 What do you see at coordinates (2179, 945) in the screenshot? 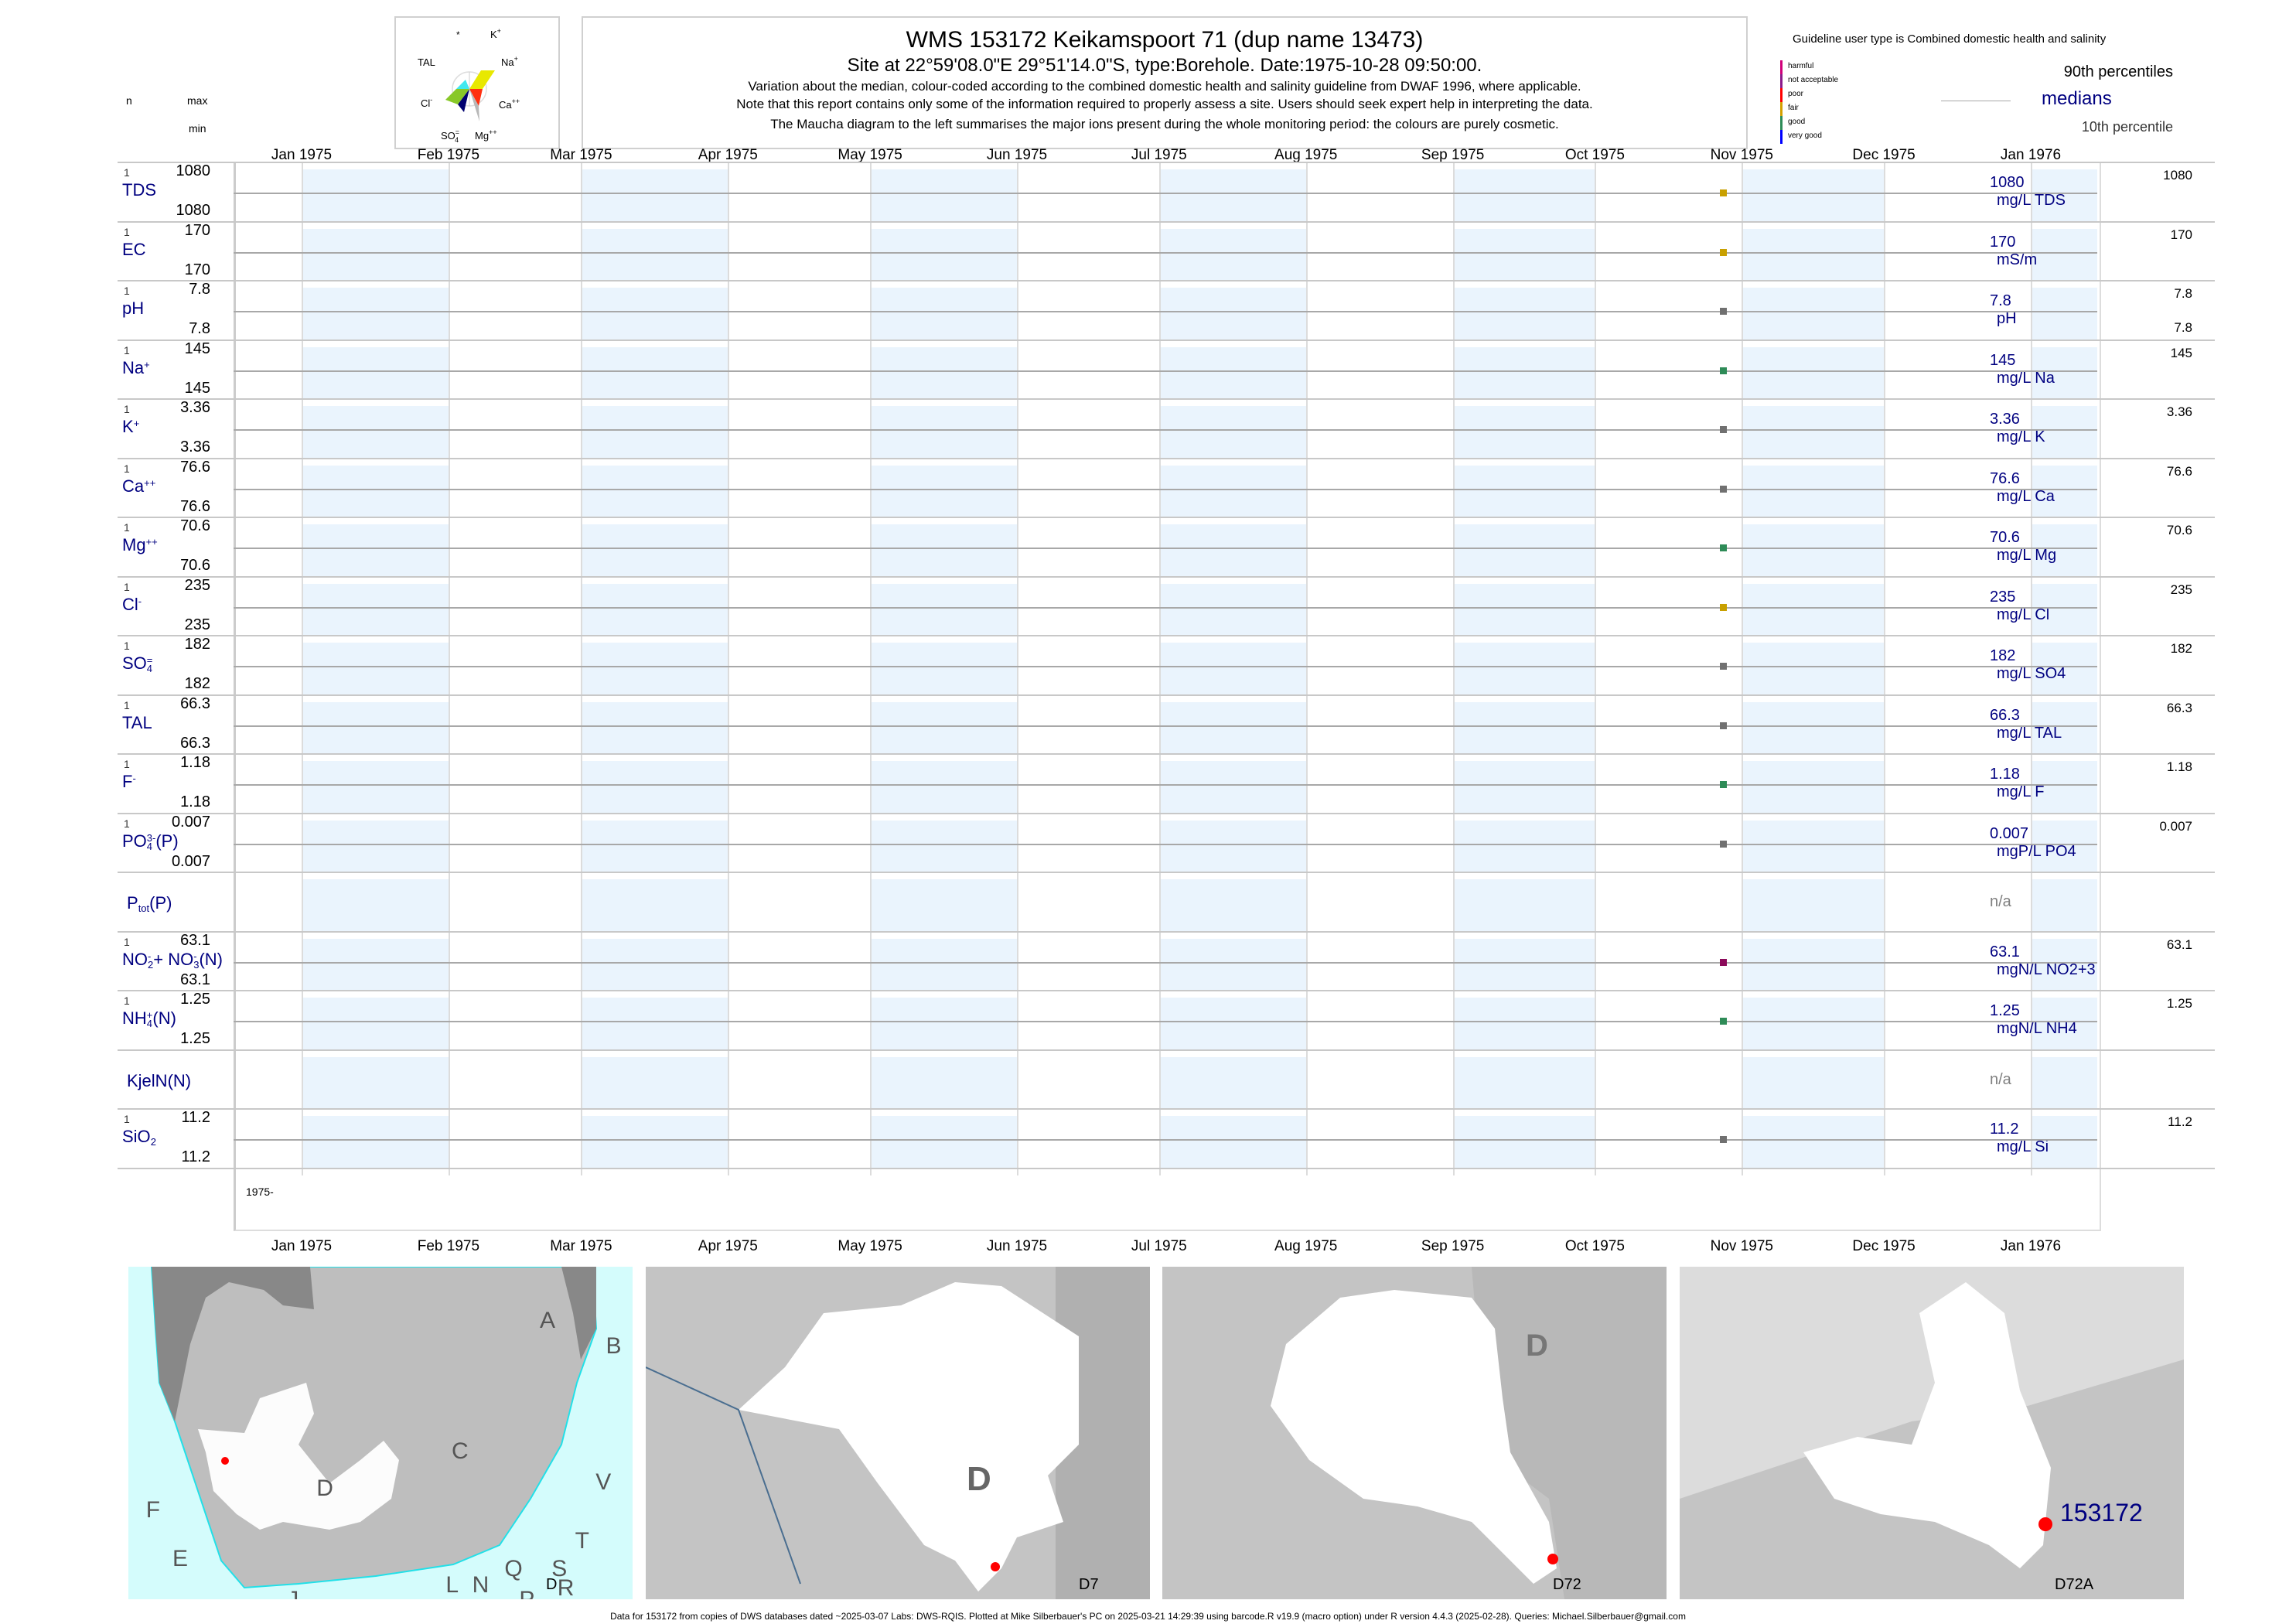
I see `right-max-value: 63.1` at bounding box center [2179, 945].